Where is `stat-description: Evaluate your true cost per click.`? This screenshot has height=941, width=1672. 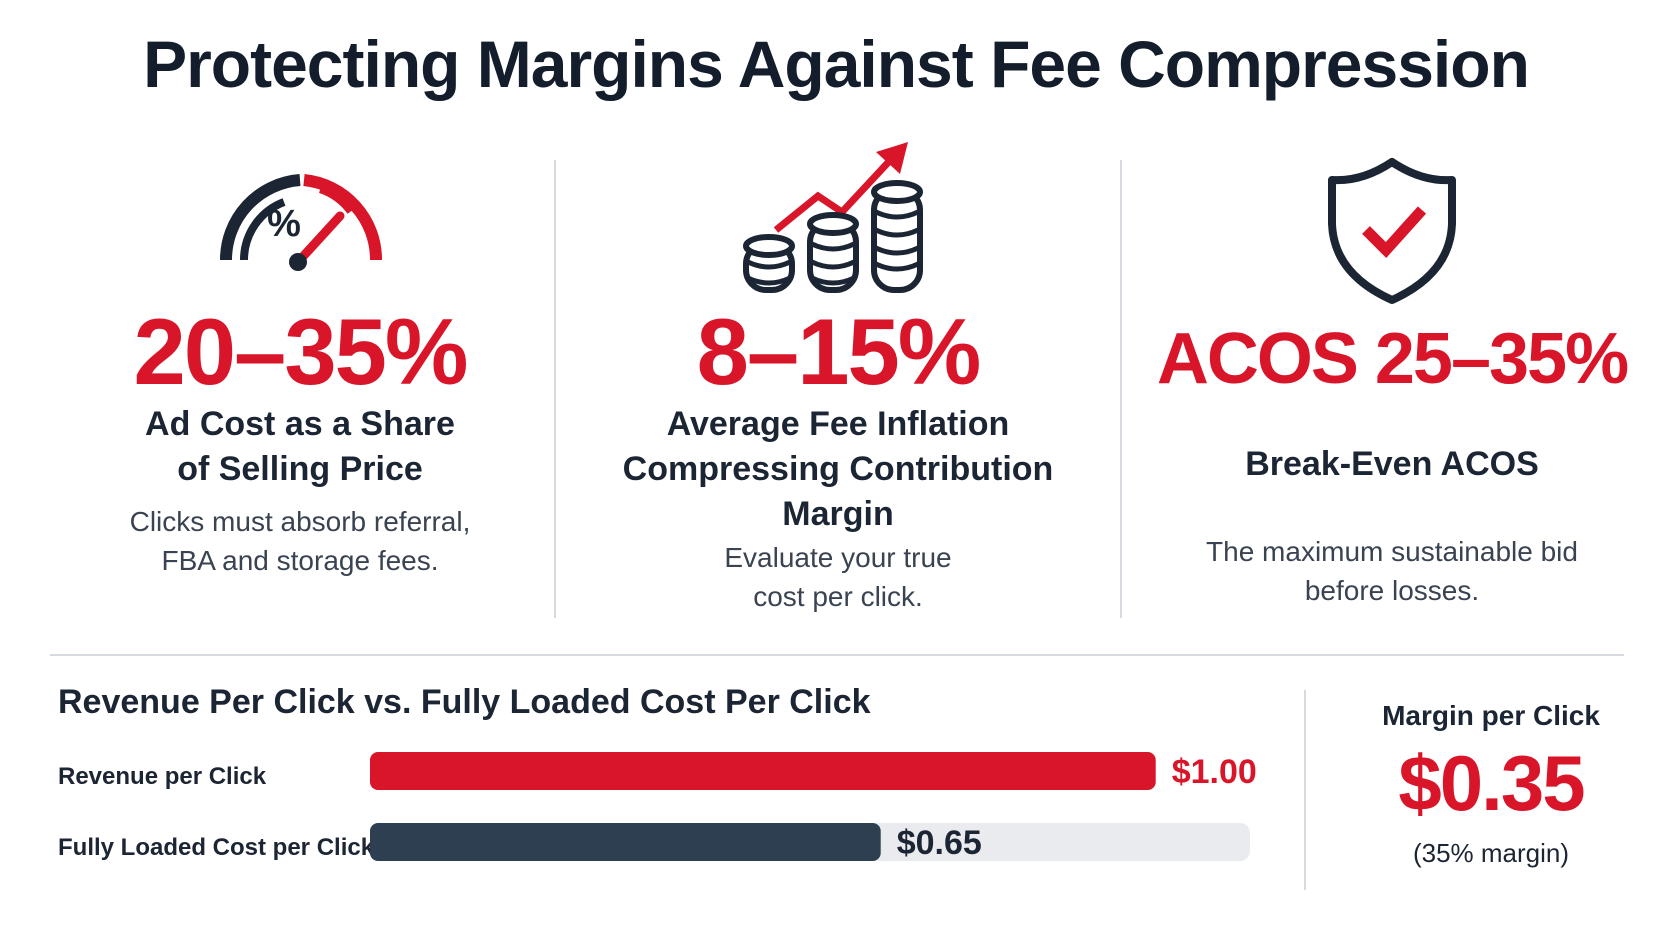
stat-description: Evaluate your true cost per click. is located at coordinates (838, 577).